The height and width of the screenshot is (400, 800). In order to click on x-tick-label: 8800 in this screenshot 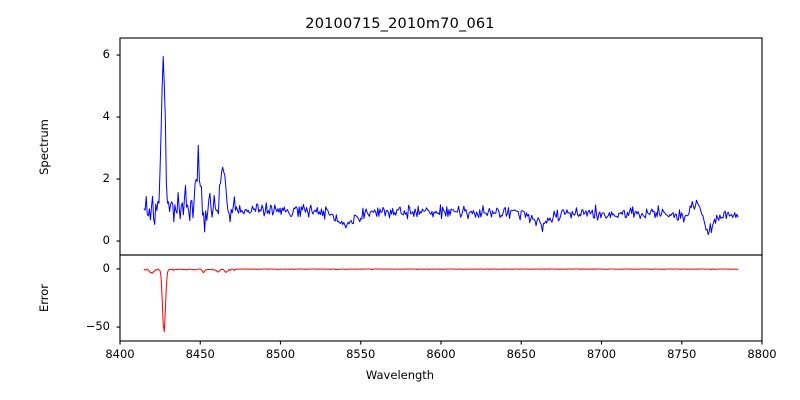, I will do `click(762, 354)`.